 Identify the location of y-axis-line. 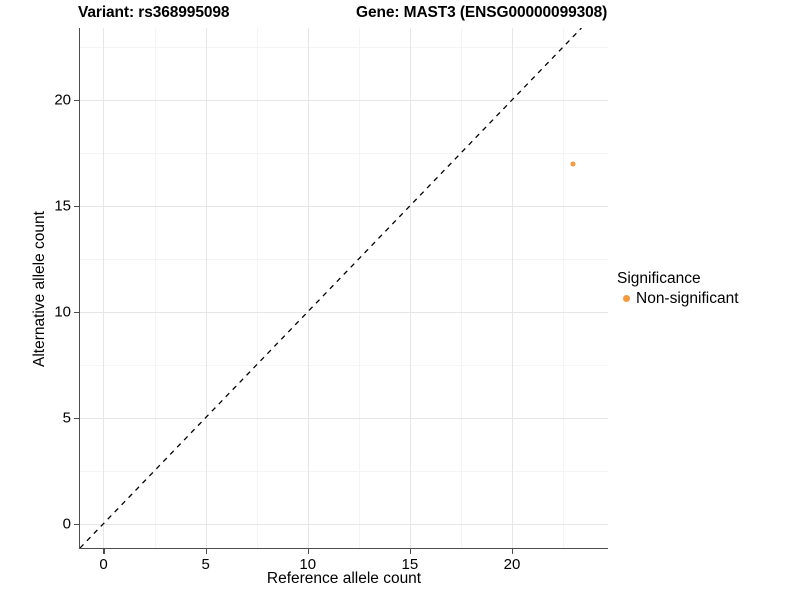
(80, 288).